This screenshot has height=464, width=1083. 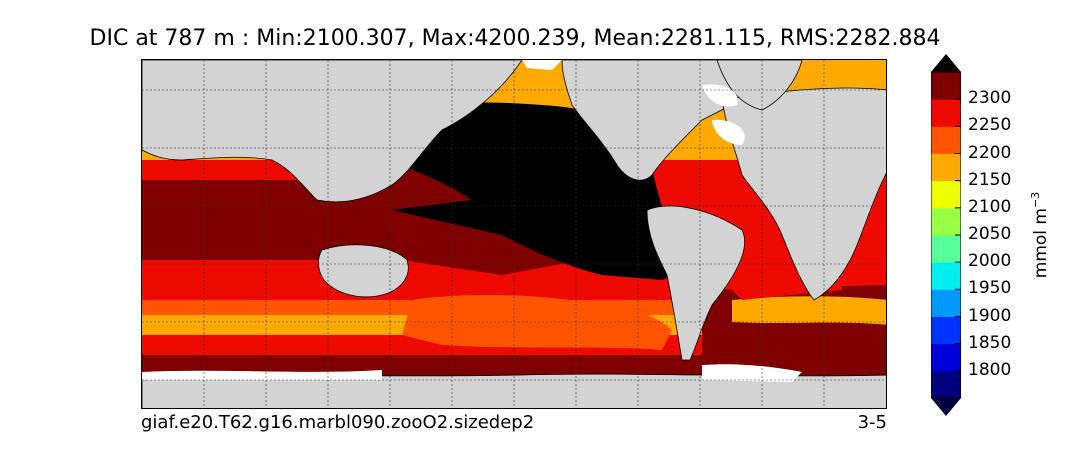 What do you see at coordinates (338, 422) in the screenshot?
I see `experiment-caption: giaf.e20.T62.g16.marbl090.zooO2.sizedep2` at bounding box center [338, 422].